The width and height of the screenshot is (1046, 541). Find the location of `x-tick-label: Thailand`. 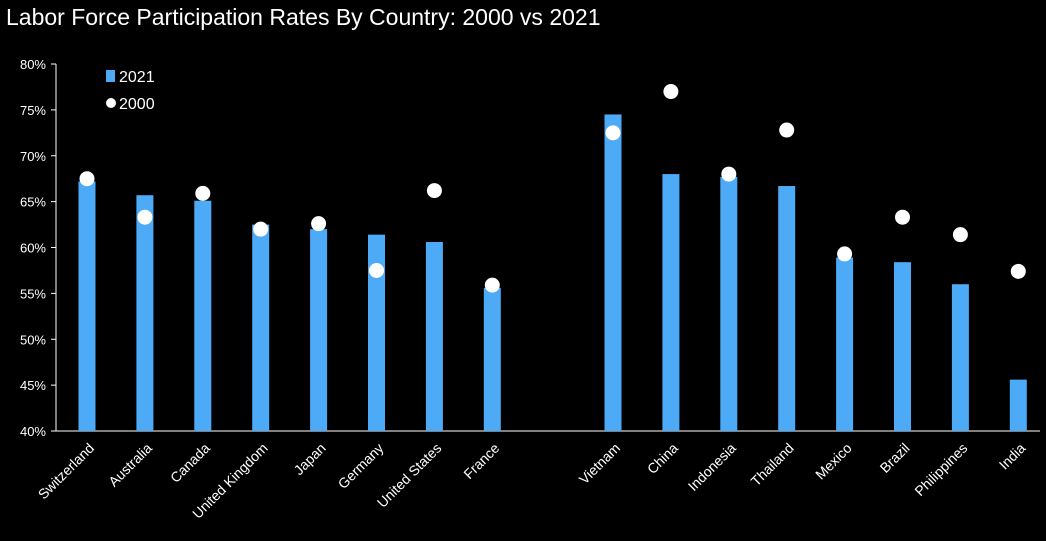

x-tick-label: Thailand is located at coordinates (772, 464).